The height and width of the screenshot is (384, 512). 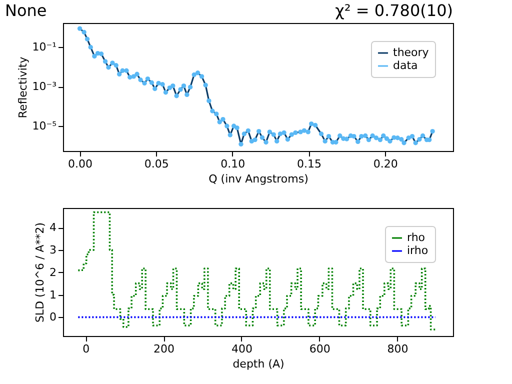 What do you see at coordinates (44, 87) in the screenshot?
I see `y-tick-label: 10⁻³` at bounding box center [44, 87].